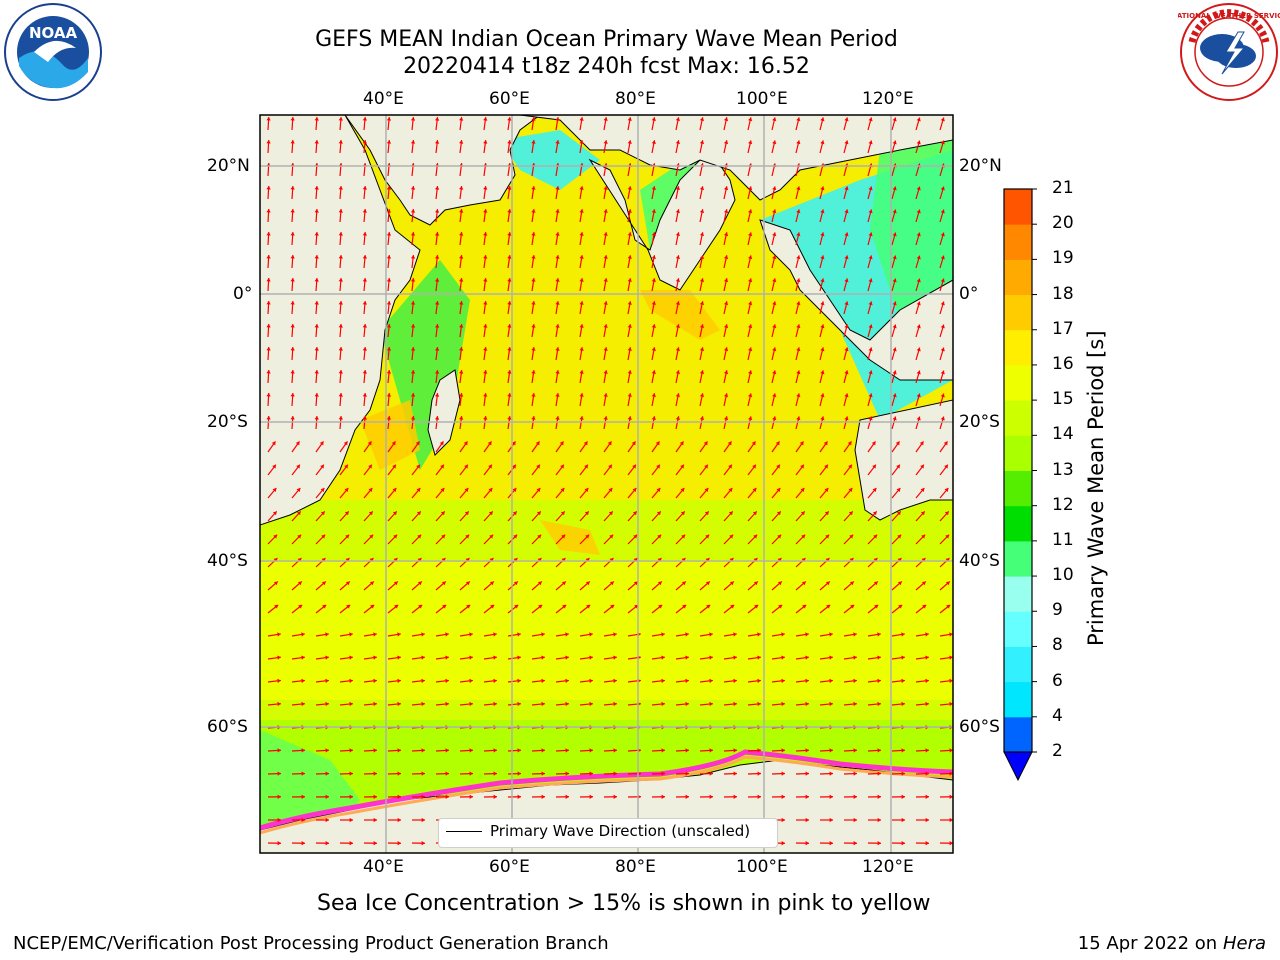  Describe the element at coordinates (1063, 363) in the screenshot. I see `colorbar-tick-16: 16` at that location.